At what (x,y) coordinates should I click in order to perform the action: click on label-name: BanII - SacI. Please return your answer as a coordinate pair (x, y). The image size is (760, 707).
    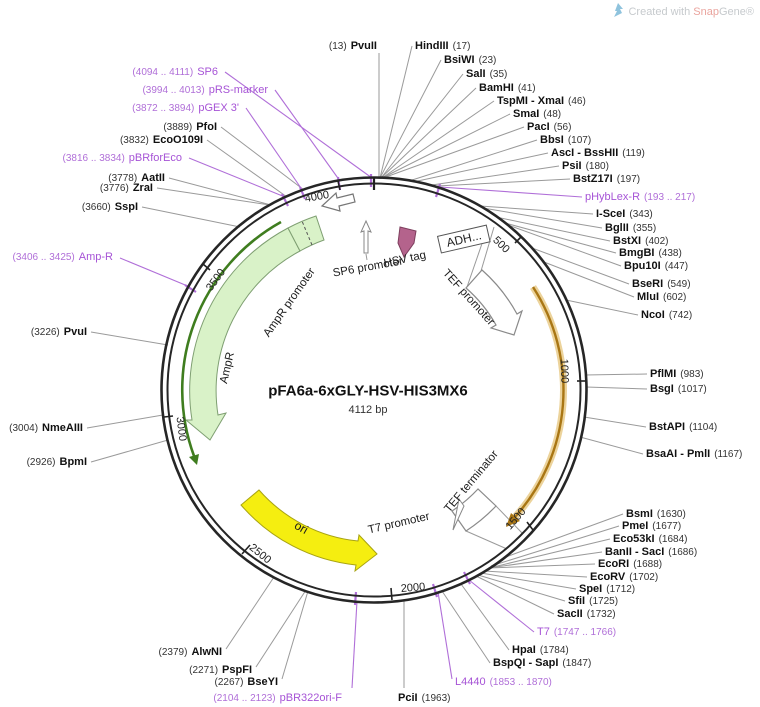
    Looking at the image, I should click on (635, 552).